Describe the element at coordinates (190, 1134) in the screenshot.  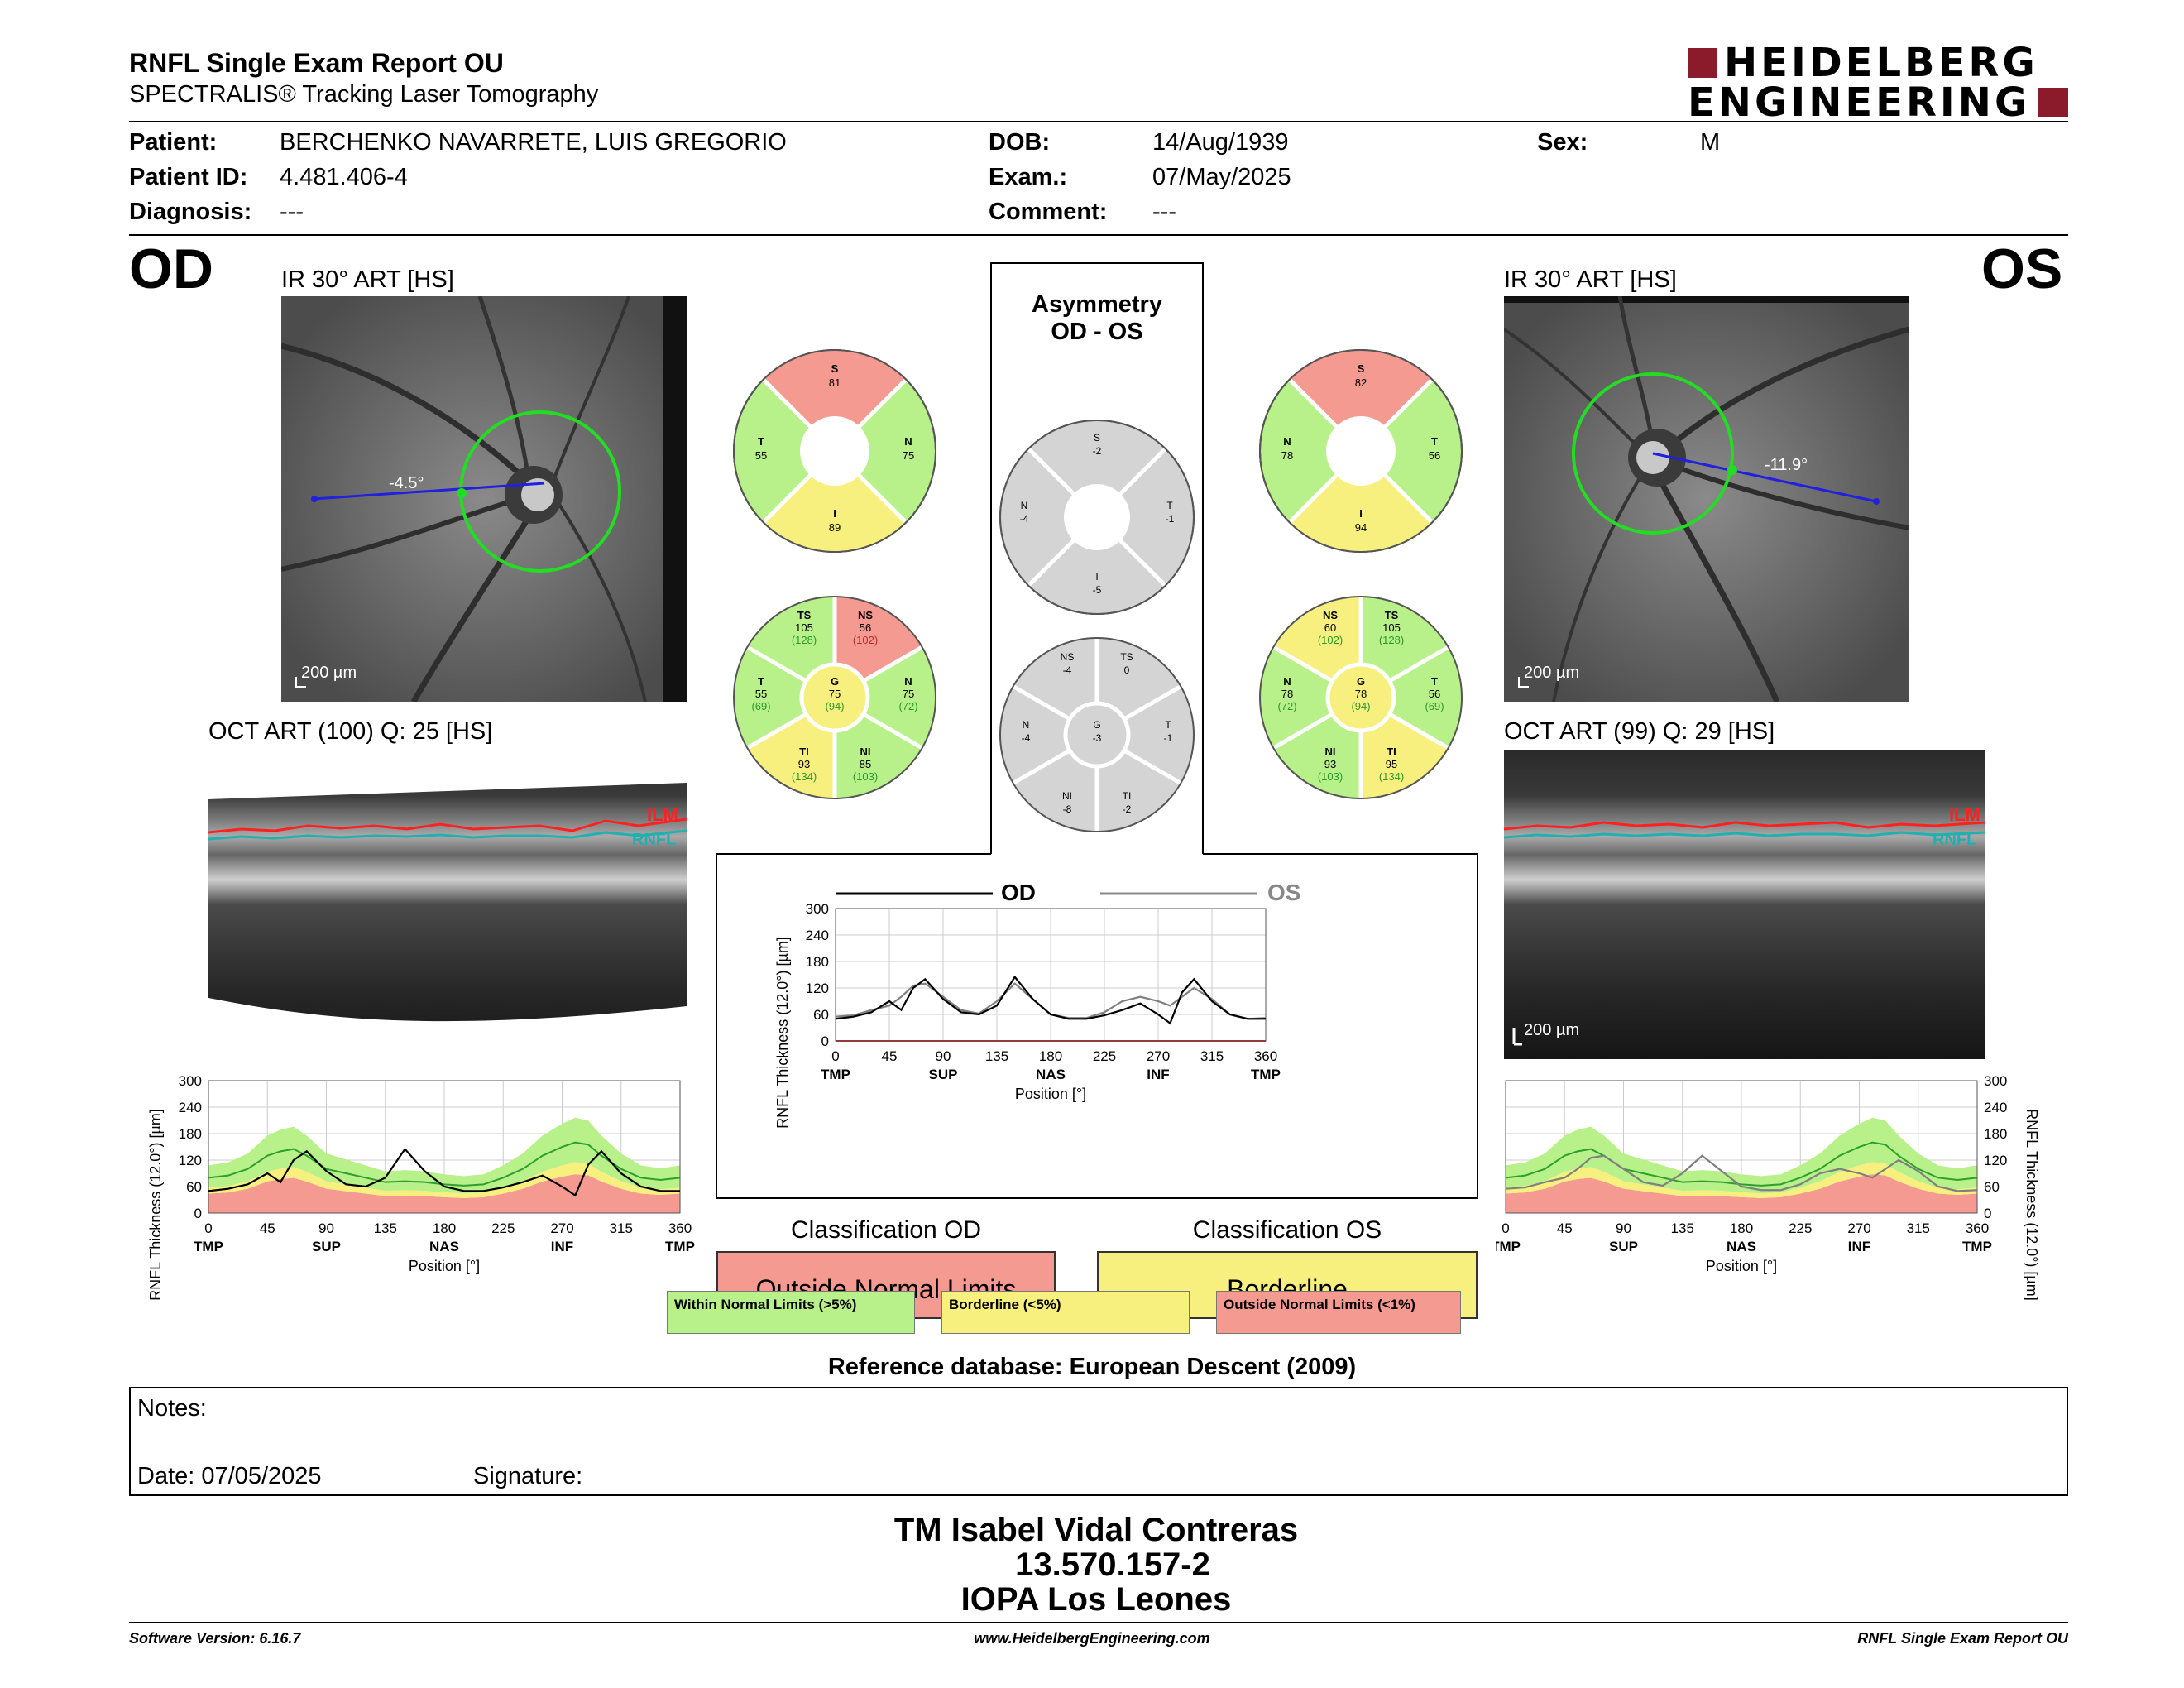
I see `y-tick-label: 180` at that location.